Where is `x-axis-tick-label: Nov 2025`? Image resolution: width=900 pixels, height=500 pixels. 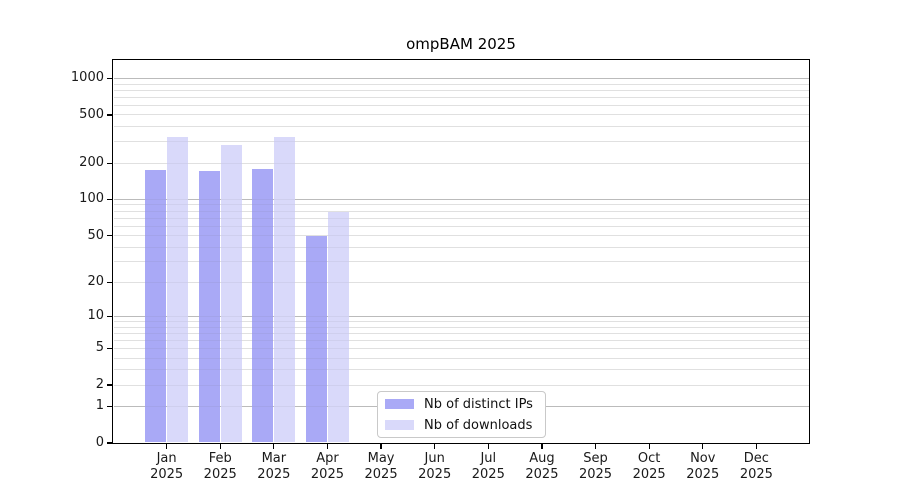
x-axis-tick-label: Nov 2025 is located at coordinates (703, 466).